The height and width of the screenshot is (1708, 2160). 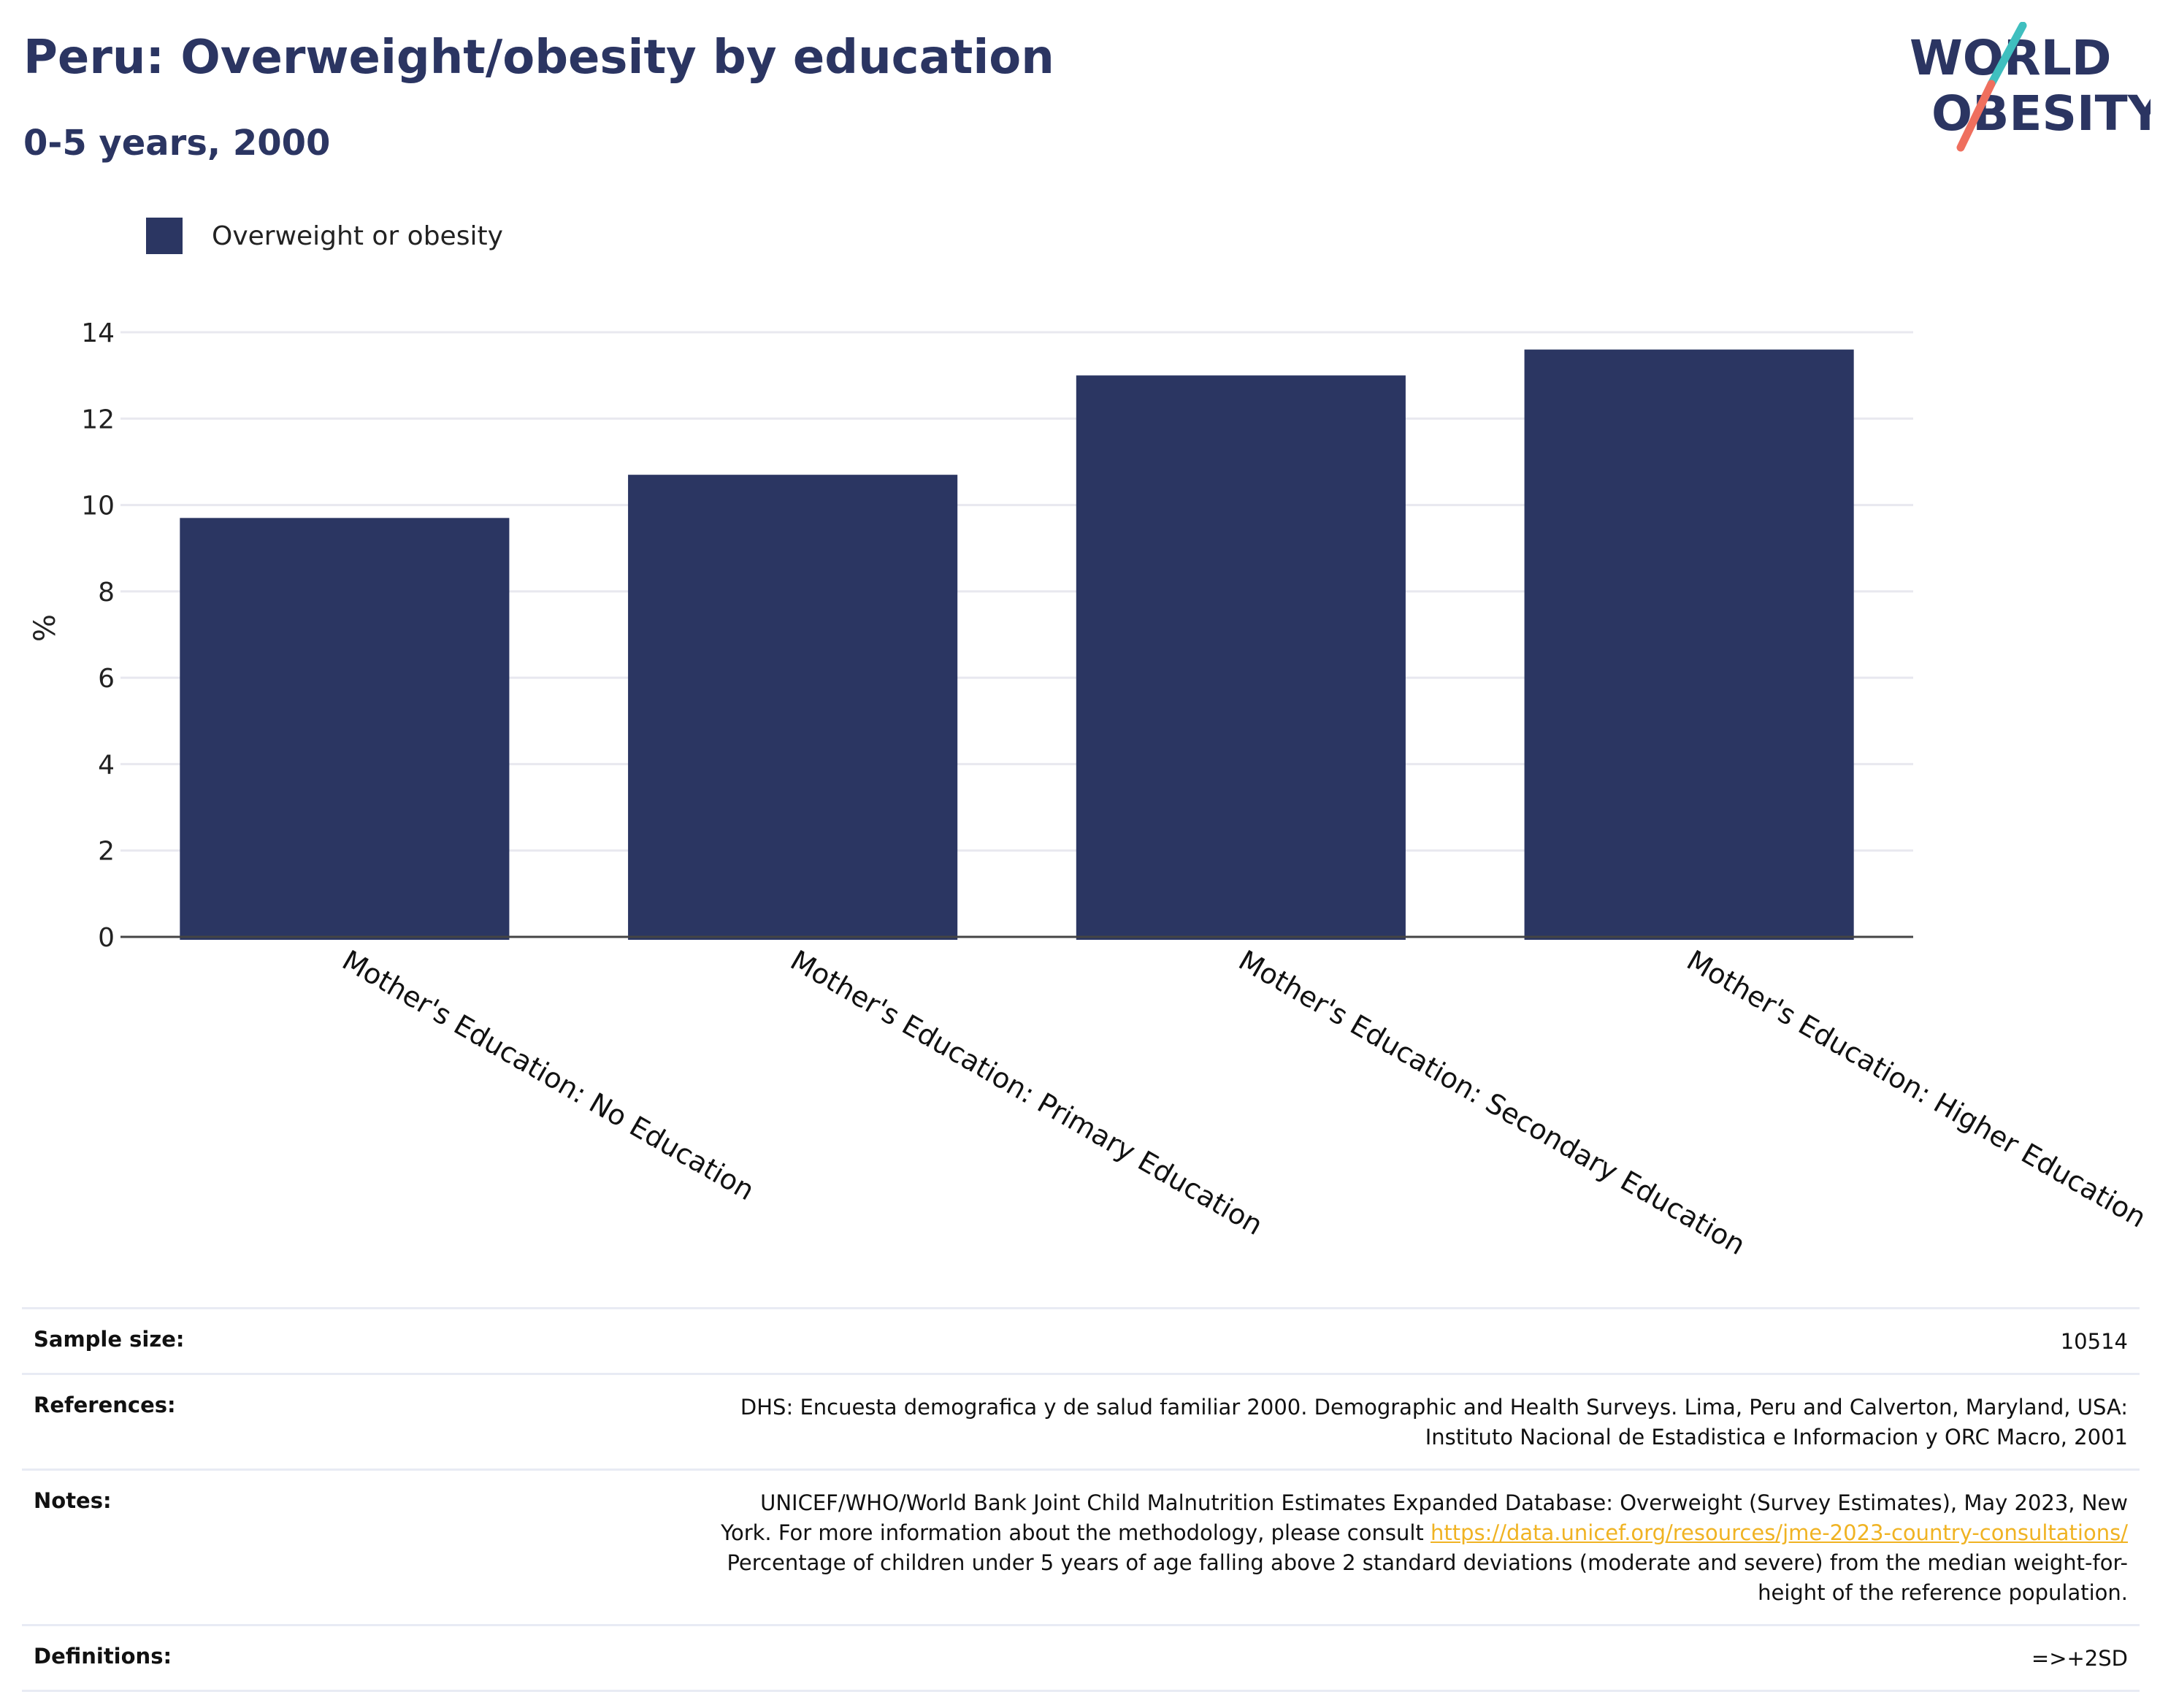 I want to click on sample-size-label: Sample size:, so click(x=110, y=1339).